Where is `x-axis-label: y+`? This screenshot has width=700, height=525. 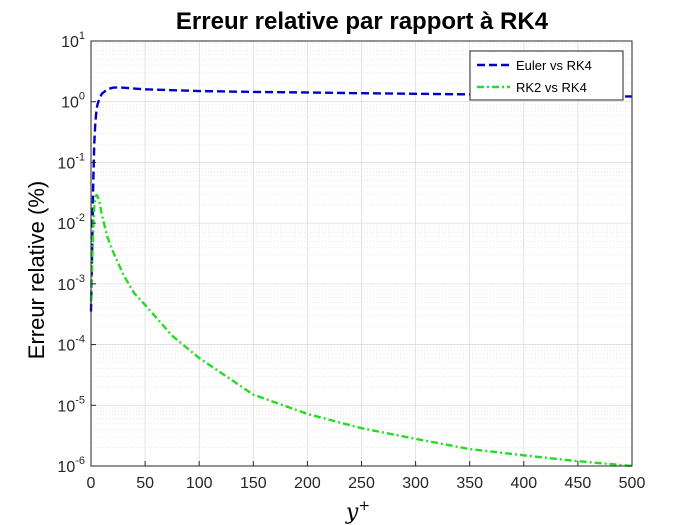
x-axis-label: y+ is located at coordinates (357, 511).